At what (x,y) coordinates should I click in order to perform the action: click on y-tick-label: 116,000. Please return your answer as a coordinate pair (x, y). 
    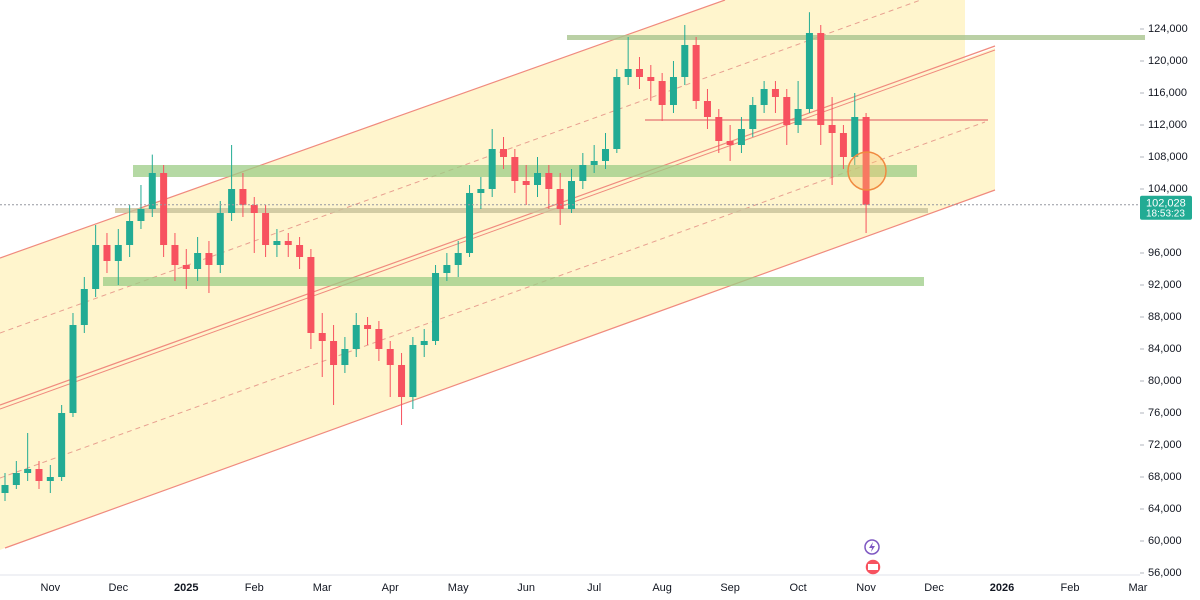
    Looking at the image, I should click on (1167, 93).